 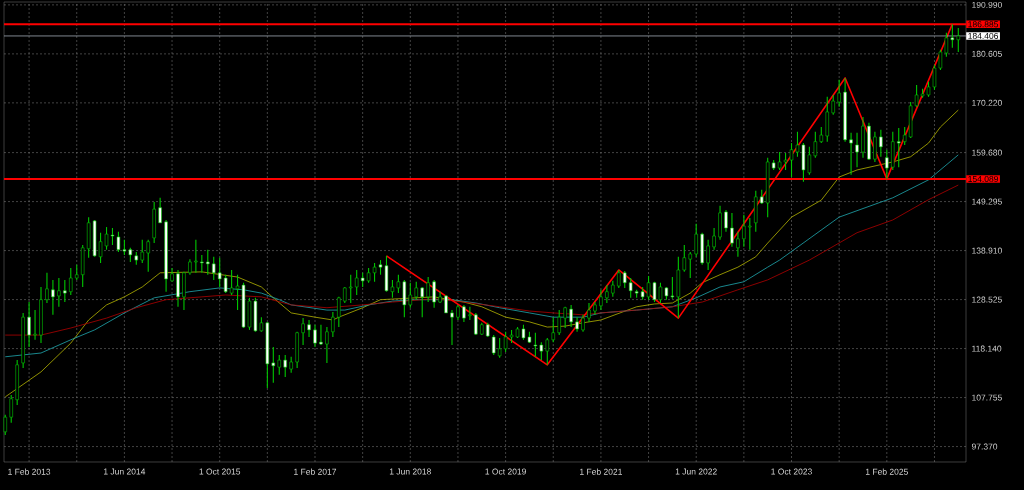 I want to click on y-tick-label: 97.370, so click(x=984, y=446).